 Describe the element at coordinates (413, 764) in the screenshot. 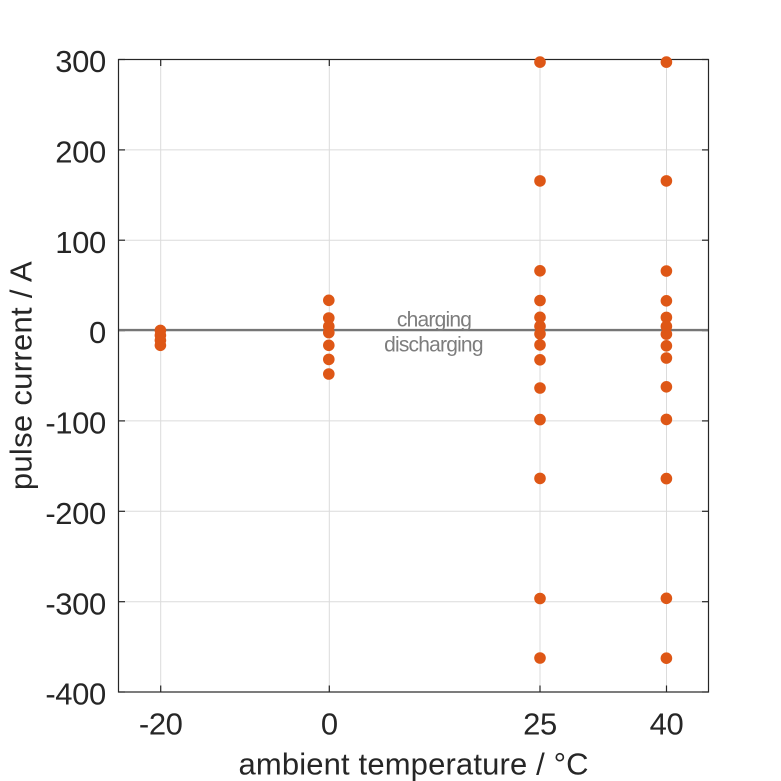

I see `svg-text: ambient temperature / °C` at that location.